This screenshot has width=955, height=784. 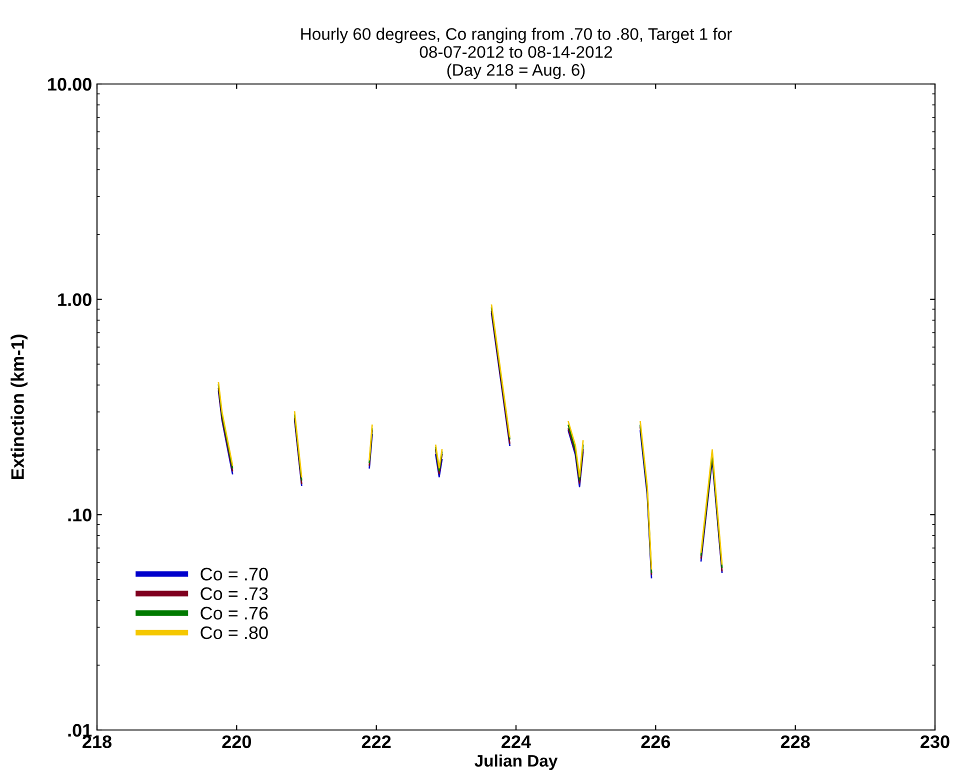 I want to click on x-tick-label: 230, so click(x=935, y=741).